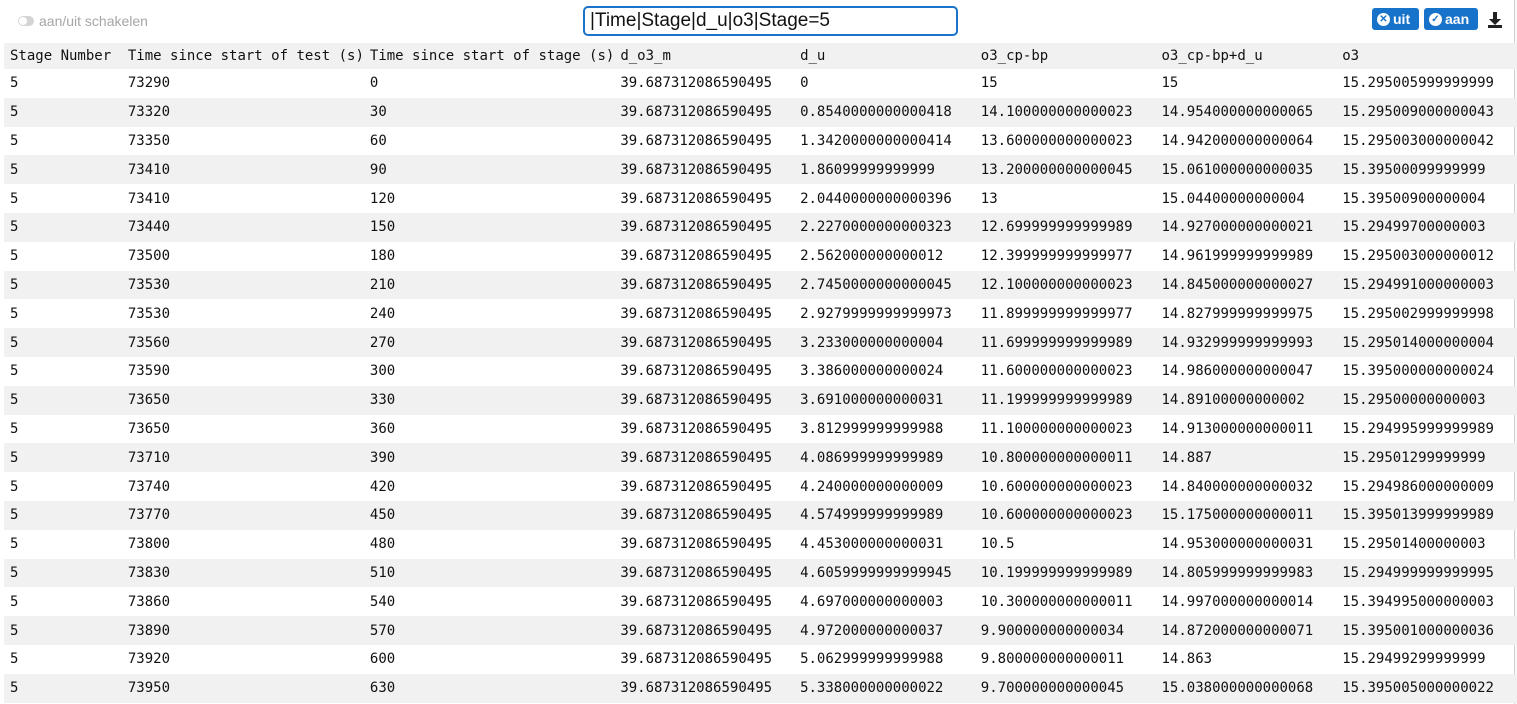  What do you see at coordinates (1065, 56) in the screenshot?
I see `column-header: o3_cp-bp` at bounding box center [1065, 56].